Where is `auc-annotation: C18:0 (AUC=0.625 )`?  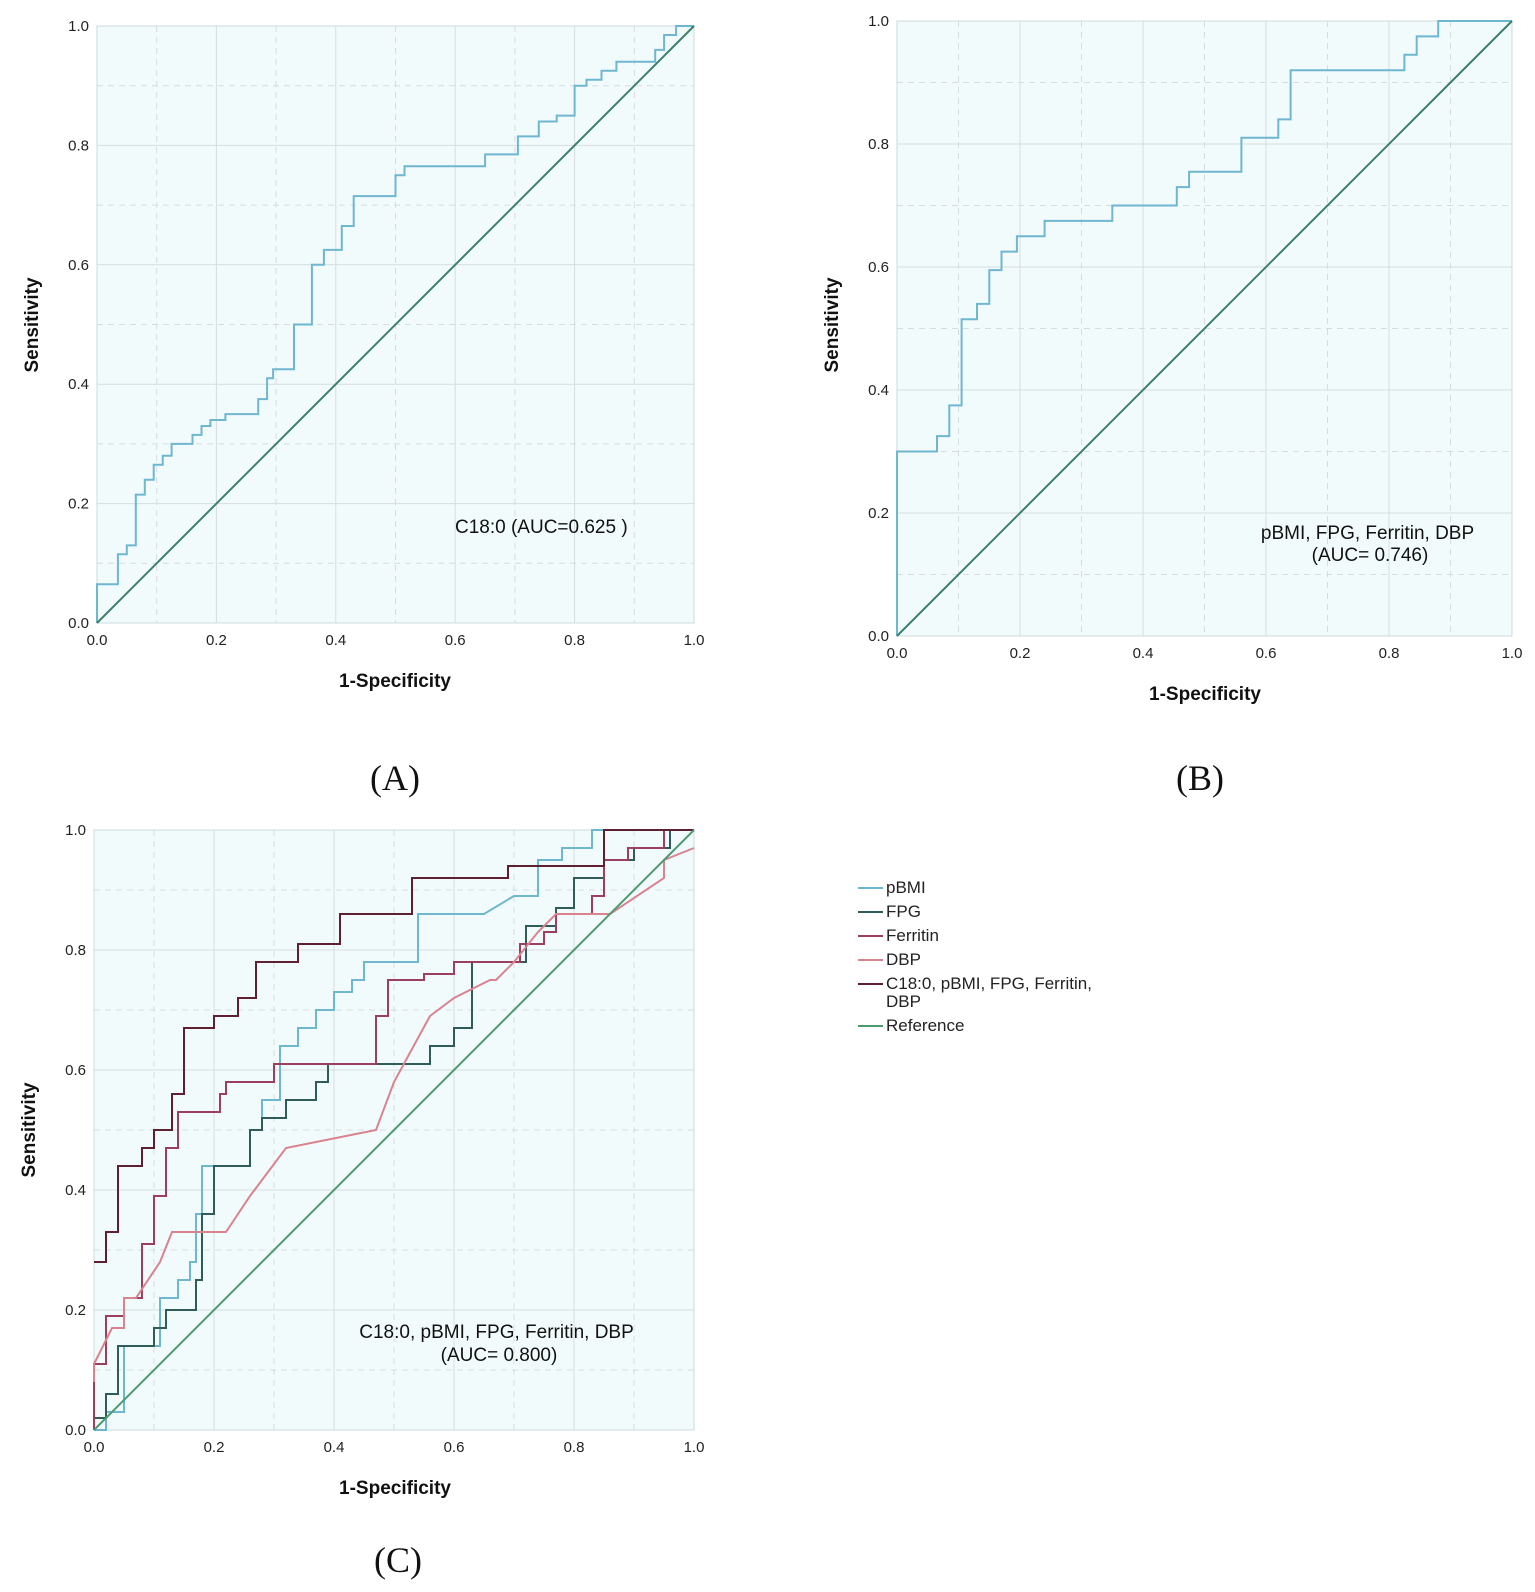
auc-annotation: C18:0 (AUC=0.625 ) is located at coordinates (541, 527).